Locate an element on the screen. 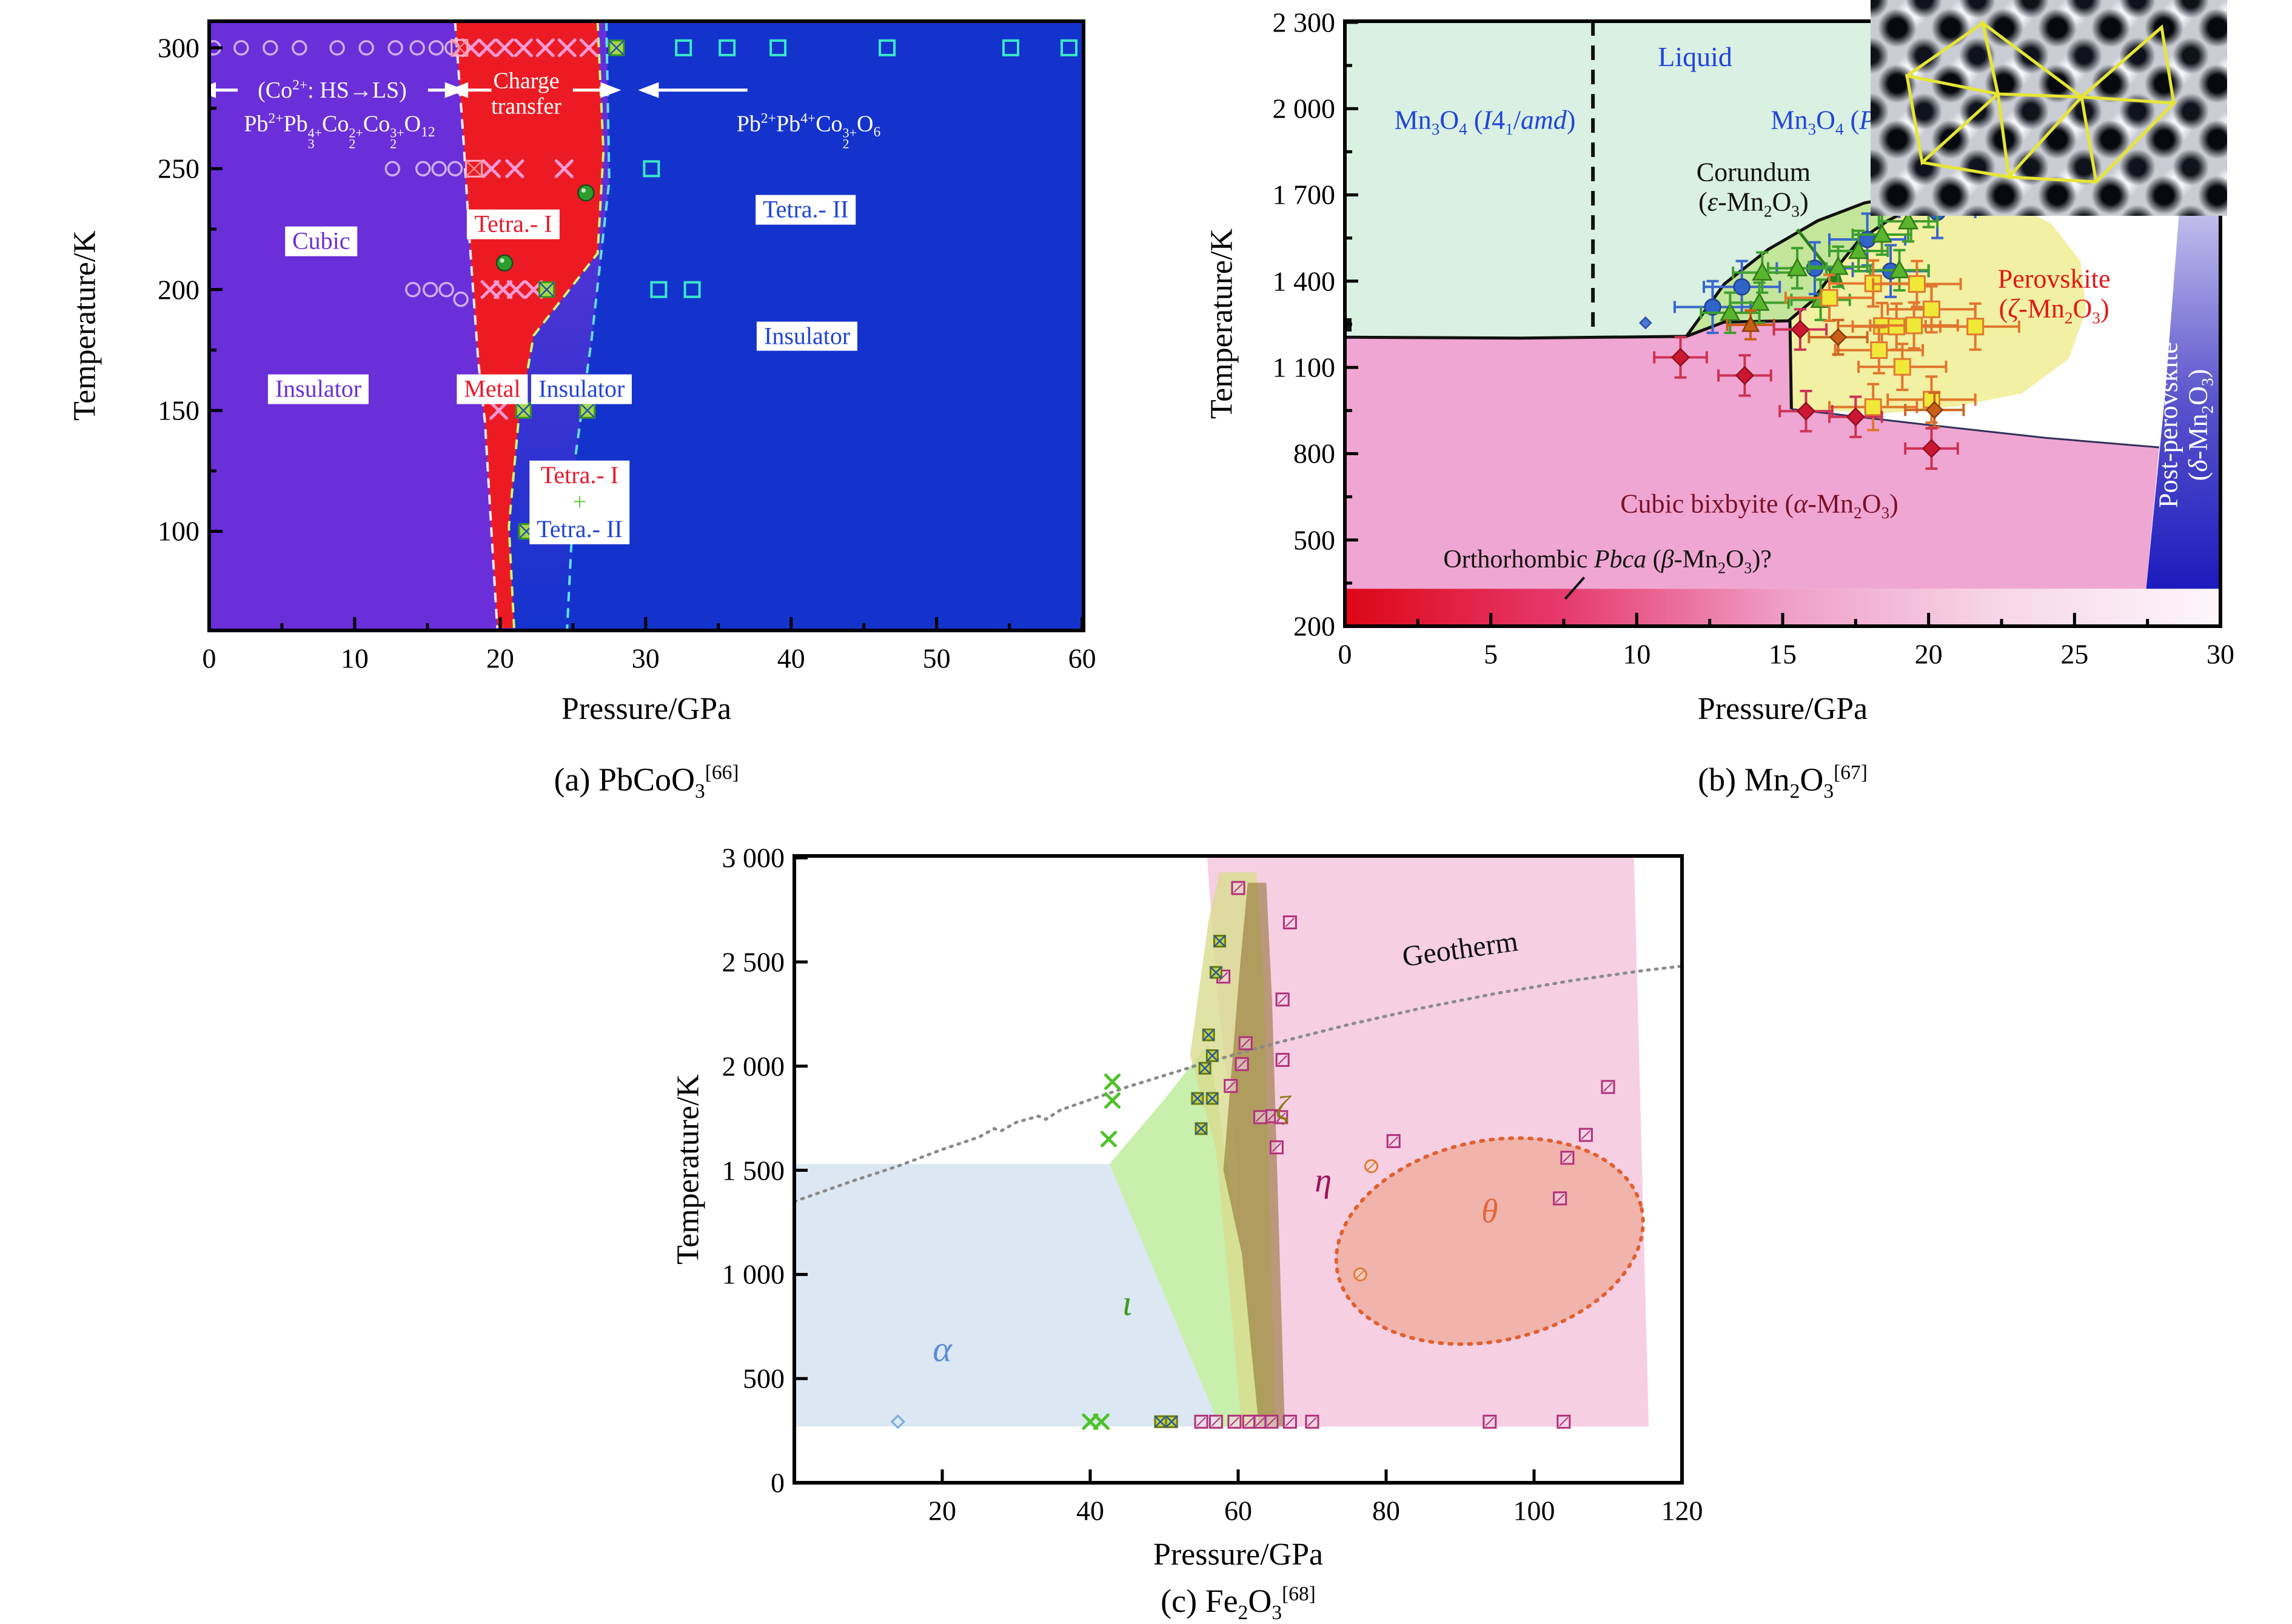 The width and height of the screenshot is (2292, 1624). panel-a-caption: (a) PbCoO3[66] is located at coordinates (646, 782).